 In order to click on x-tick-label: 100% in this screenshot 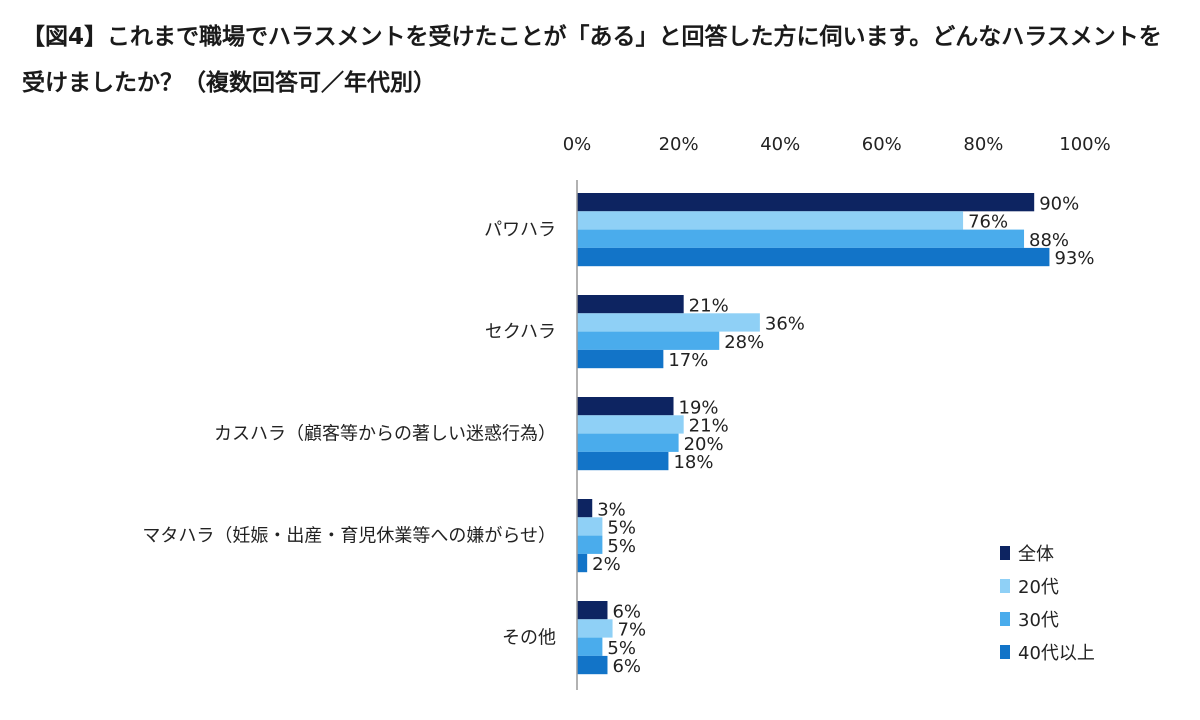, I will do `click(1084, 144)`.